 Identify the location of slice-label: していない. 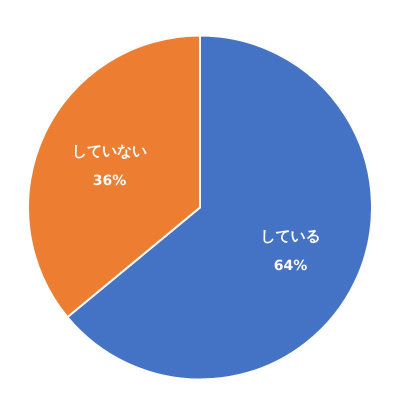
(110, 151).